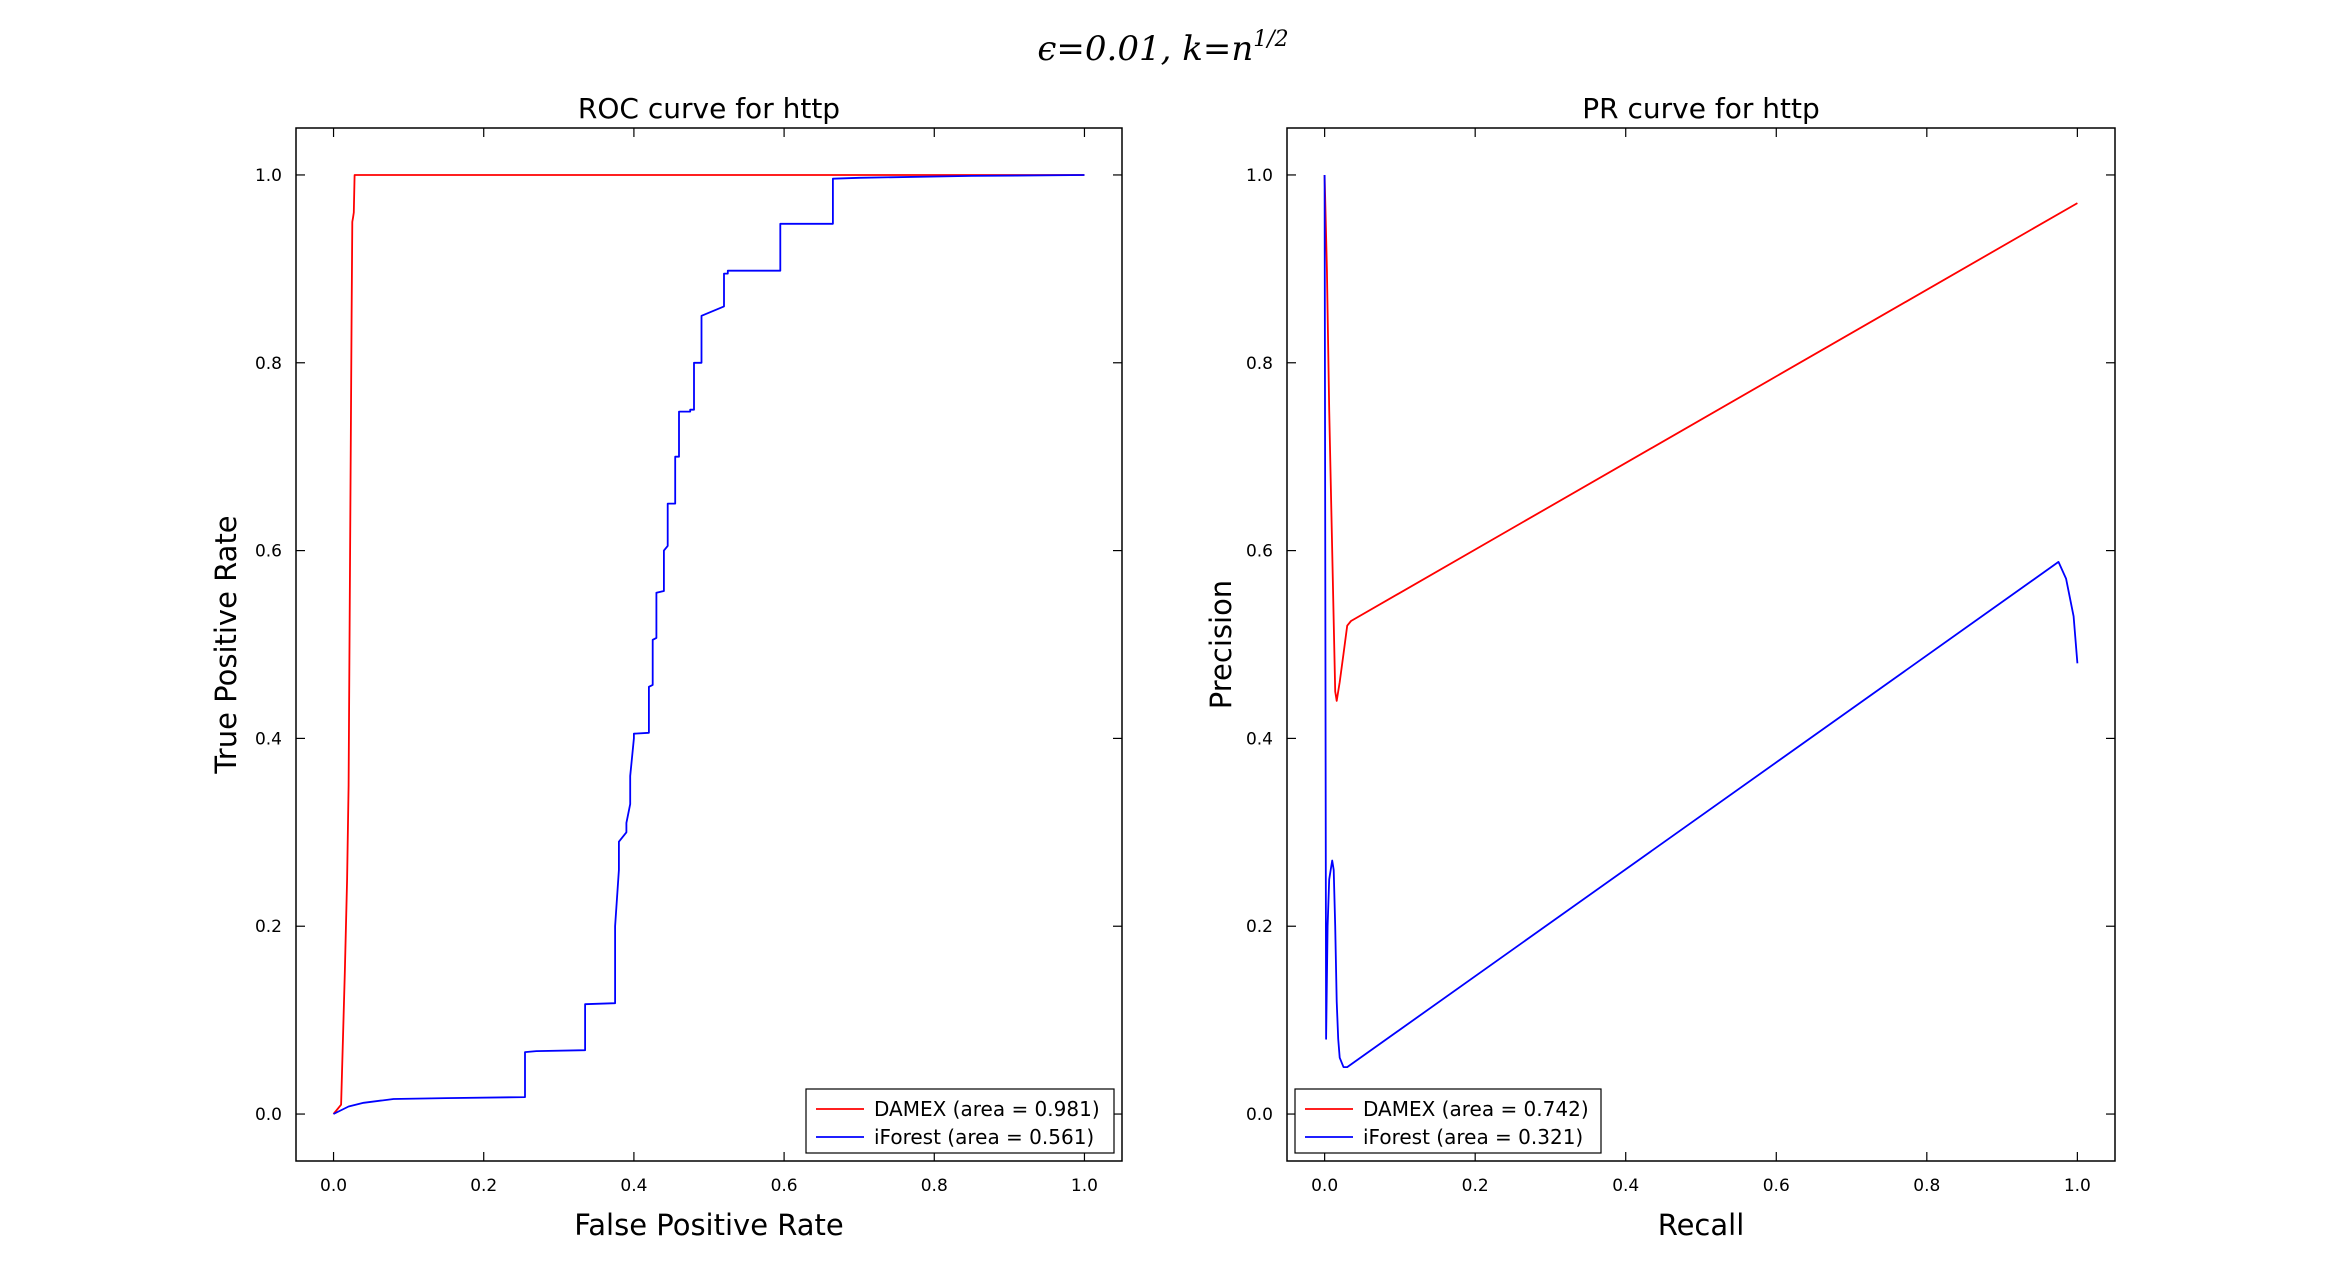 The width and height of the screenshot is (2326, 1277). I want to click on legend-label: iForest (area = 0.561), so click(984, 1137).